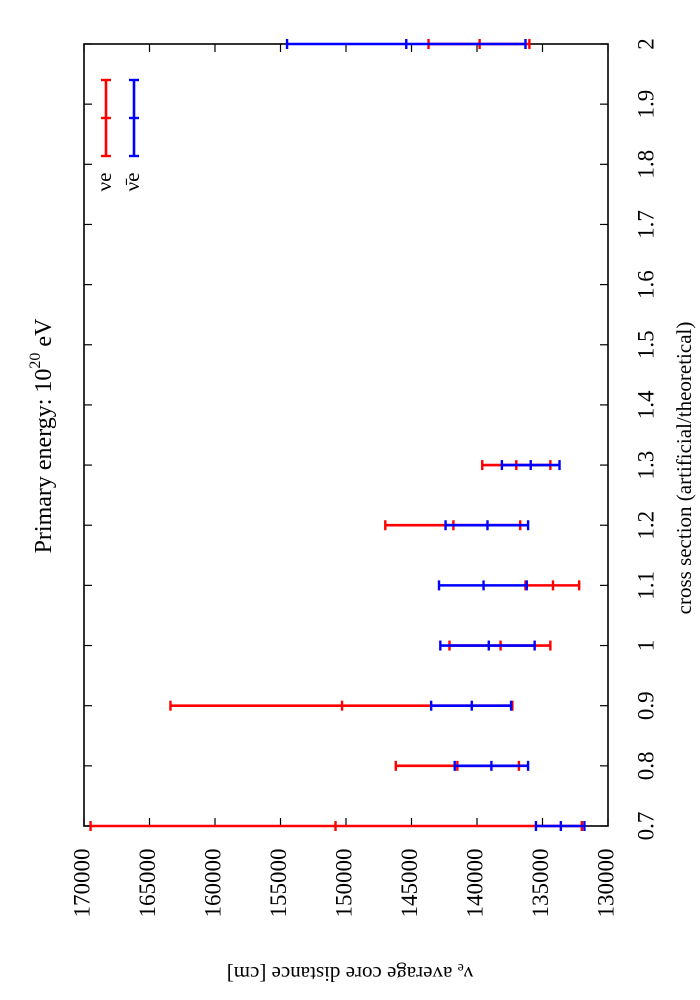  What do you see at coordinates (645, 44) in the screenshot?
I see `x-tick-label: 2` at bounding box center [645, 44].